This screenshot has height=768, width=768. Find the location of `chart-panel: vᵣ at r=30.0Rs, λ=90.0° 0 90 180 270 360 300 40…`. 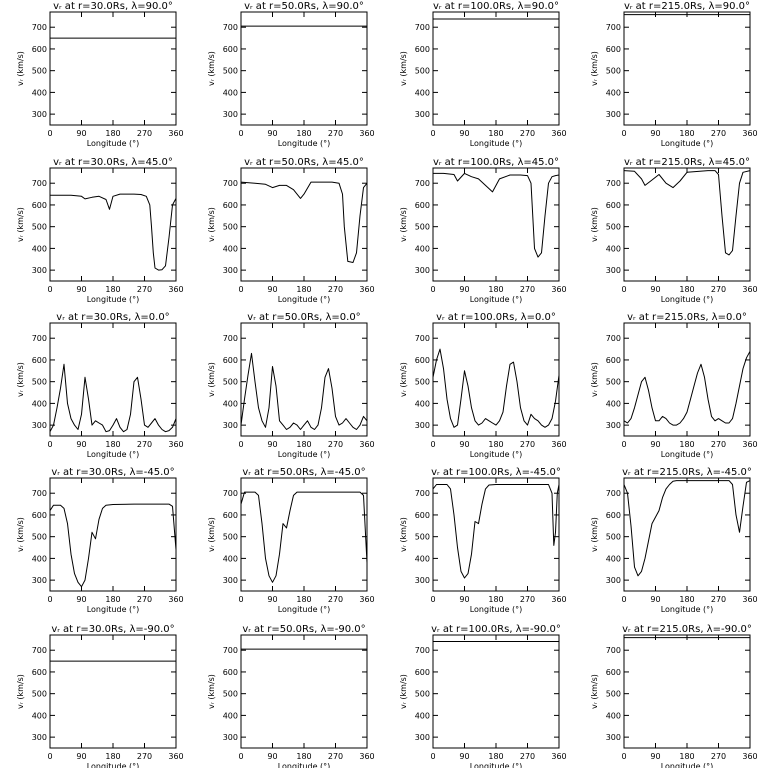

chart-panel: vᵣ at r=30.0Rs, λ=90.0° 0 90 180 270 360 300 40… is located at coordinates (100, 74).